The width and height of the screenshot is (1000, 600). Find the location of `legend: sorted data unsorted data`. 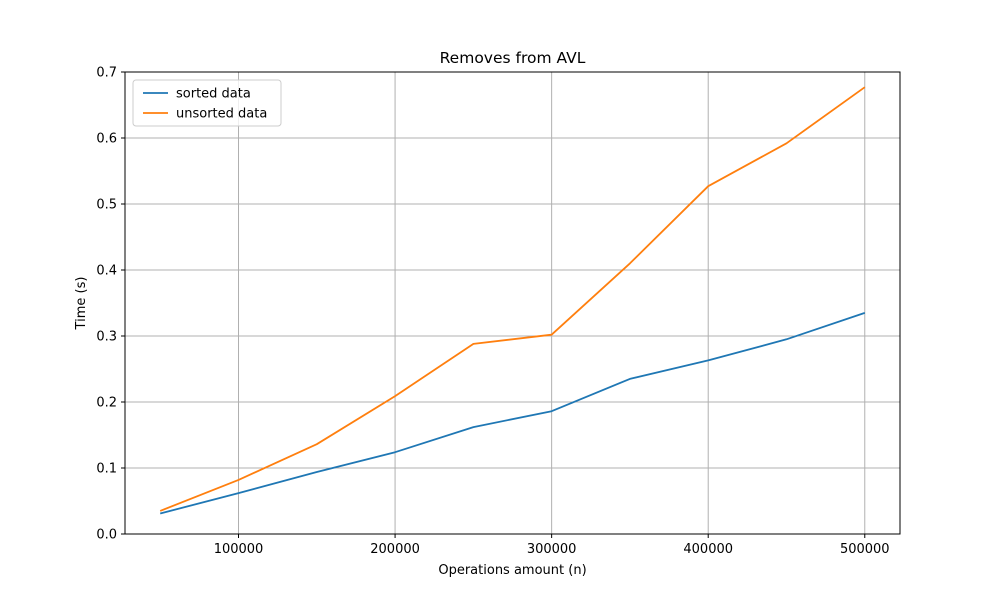

legend: sorted data unsorted data is located at coordinates (207, 103).